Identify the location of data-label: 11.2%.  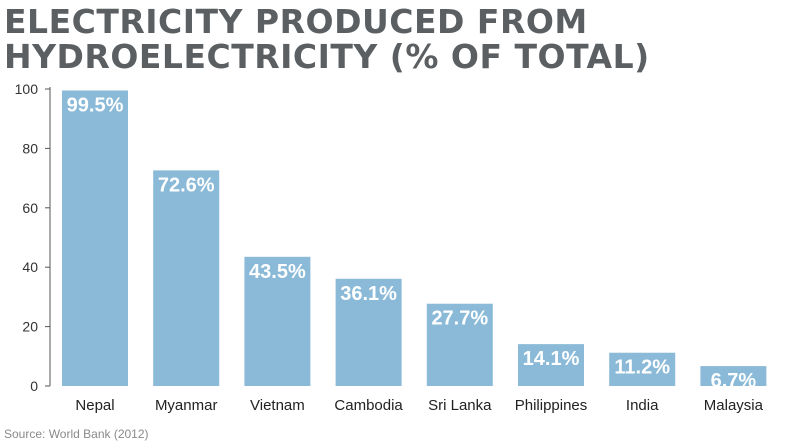
(642, 368).